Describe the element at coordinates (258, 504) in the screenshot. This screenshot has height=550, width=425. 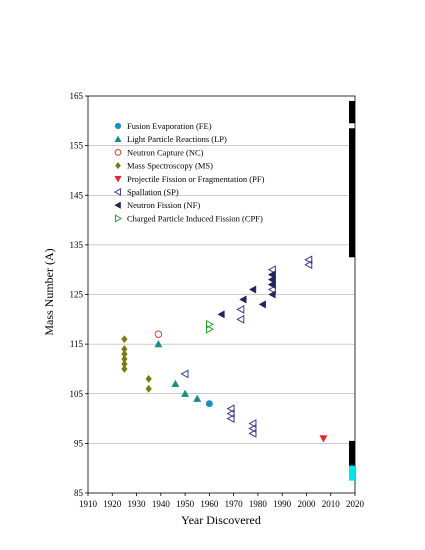
I see `x-tick-label-1980: 1980` at that location.